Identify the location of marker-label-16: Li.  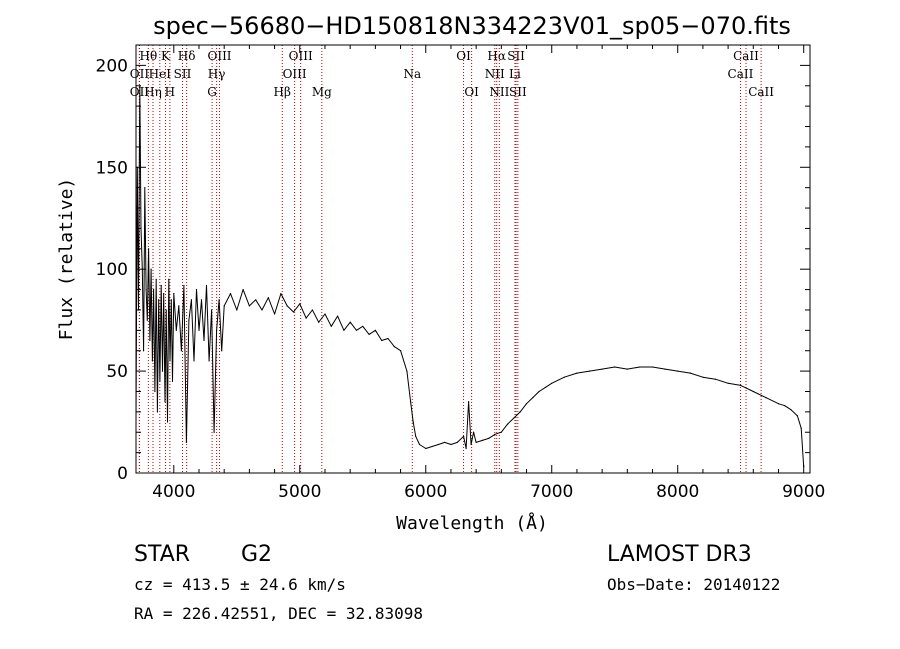
(515, 74).